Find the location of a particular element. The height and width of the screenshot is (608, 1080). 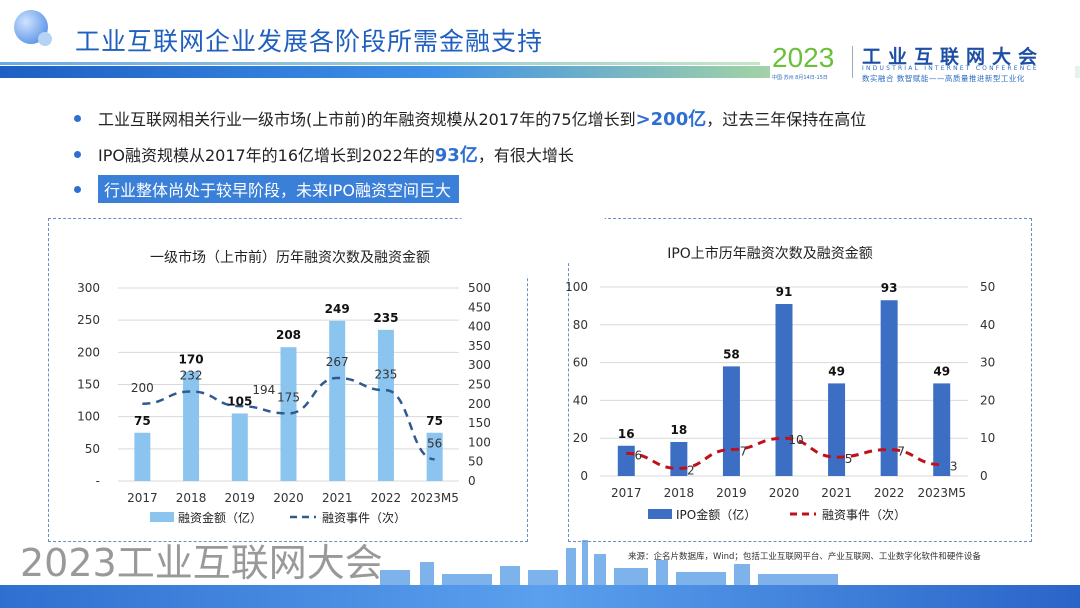

title-accent-line is located at coordinates (380, 63).